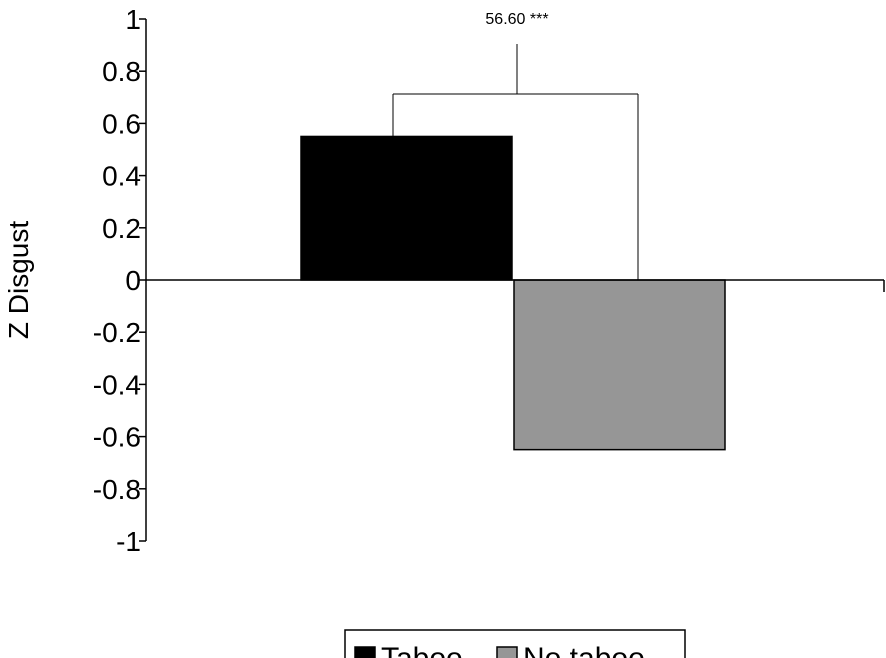  I want to click on legend-label-no-taboo: No taboo, so click(584, 650).